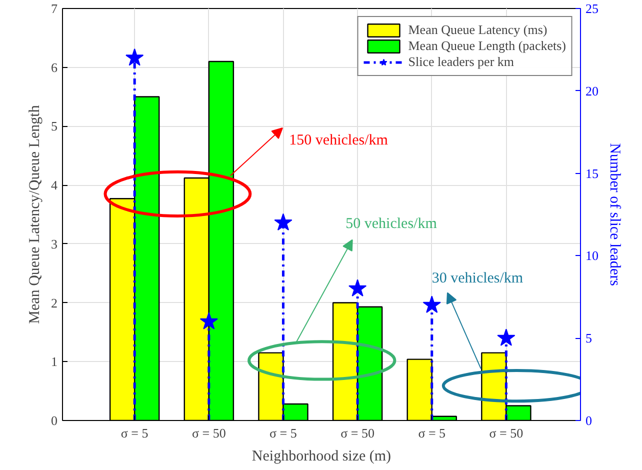  Describe the element at coordinates (338, 140) in the screenshot. I see `annotation: 150 vehicles/km` at that location.